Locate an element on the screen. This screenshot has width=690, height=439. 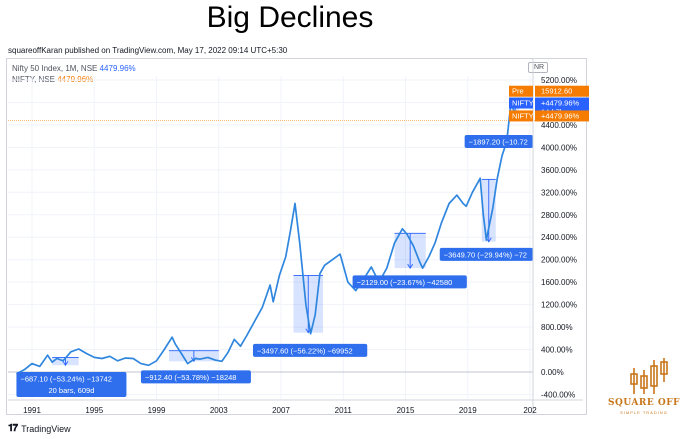
y-tick-label: 3200.00% is located at coordinates (559, 192).